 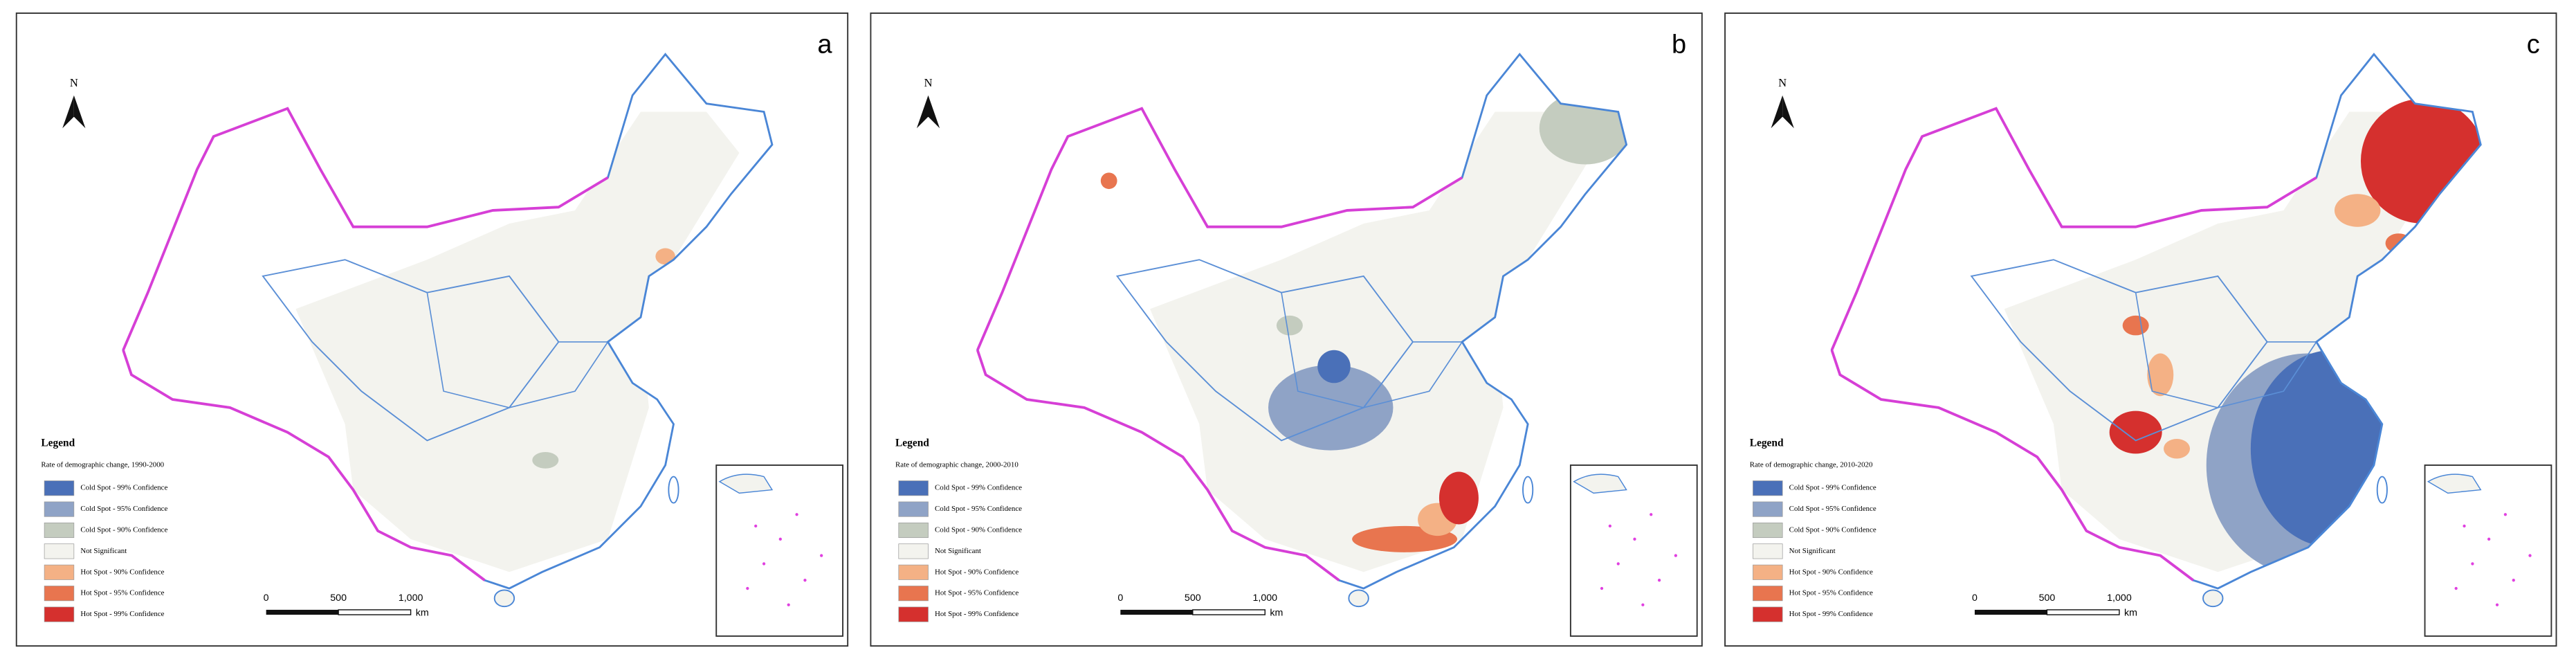 What do you see at coordinates (422, 612) in the screenshot?
I see `scale-unit: km` at bounding box center [422, 612].